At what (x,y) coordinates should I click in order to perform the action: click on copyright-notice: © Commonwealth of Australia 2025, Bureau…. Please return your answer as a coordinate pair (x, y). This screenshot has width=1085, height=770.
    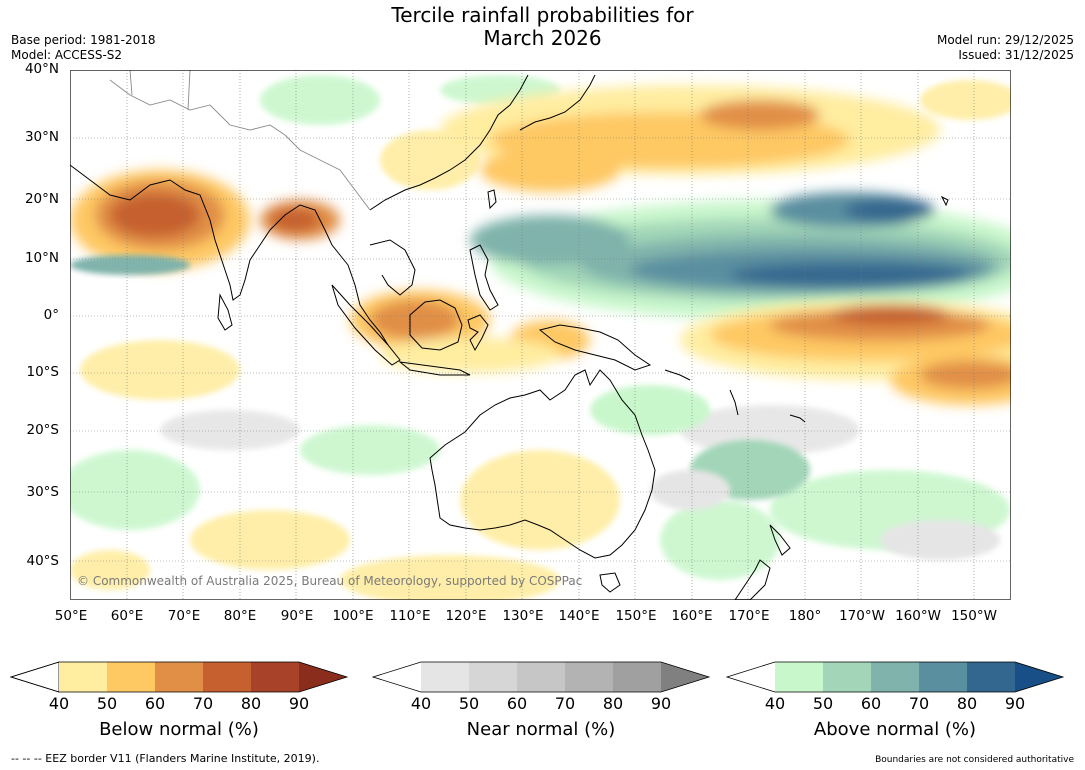
    Looking at the image, I should click on (330, 581).